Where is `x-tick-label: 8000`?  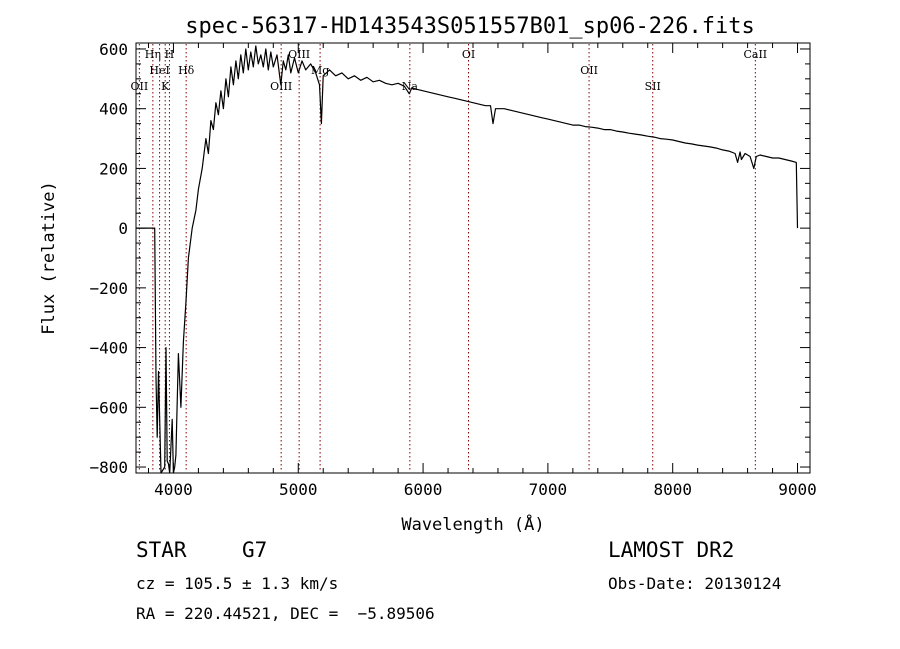
x-tick-label: 8000 is located at coordinates (672, 489).